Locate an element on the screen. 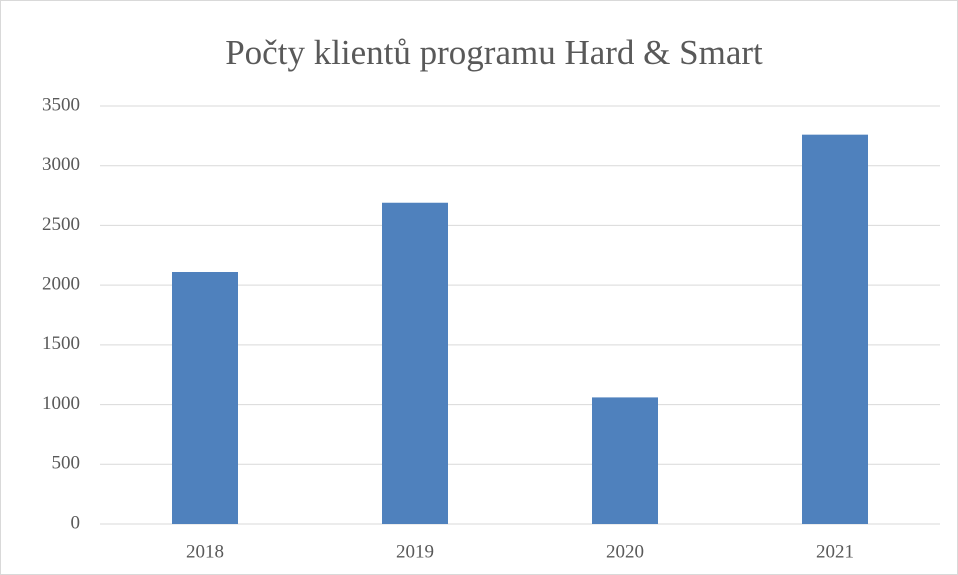 This screenshot has height=575, width=958. y-tick-label: 2500 is located at coordinates (61, 224).